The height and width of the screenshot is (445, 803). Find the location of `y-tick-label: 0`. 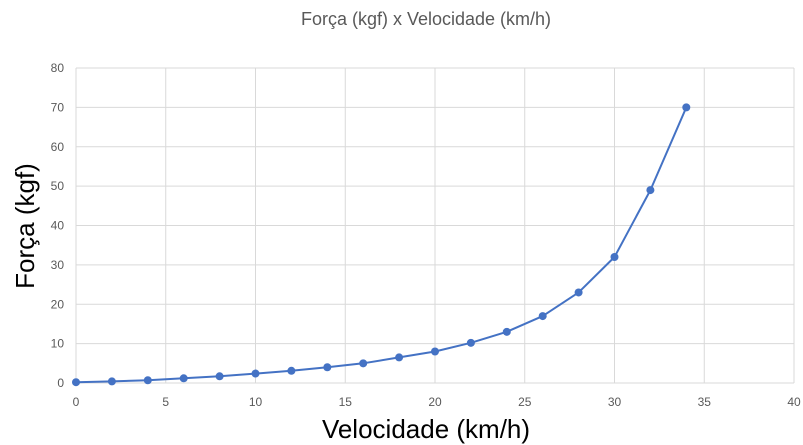

y-tick-label: 0 is located at coordinates (60, 383).